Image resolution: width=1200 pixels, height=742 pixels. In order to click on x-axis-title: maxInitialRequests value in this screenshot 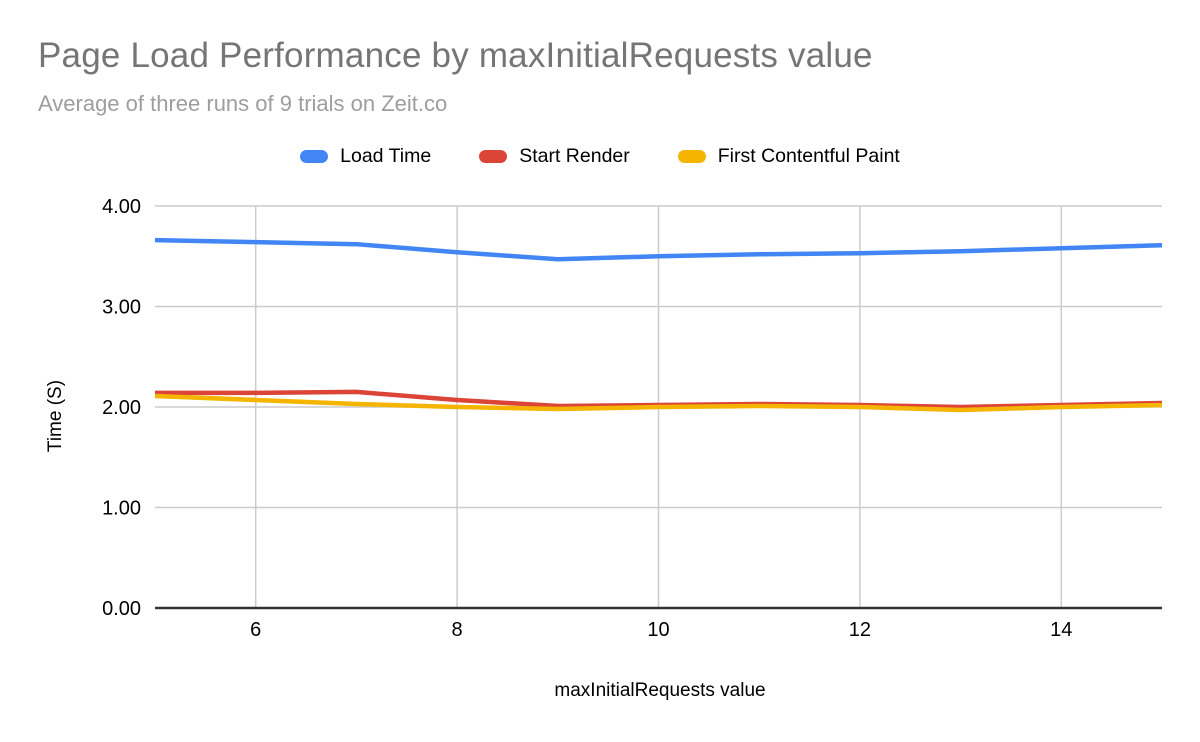, I will do `click(660, 690)`.